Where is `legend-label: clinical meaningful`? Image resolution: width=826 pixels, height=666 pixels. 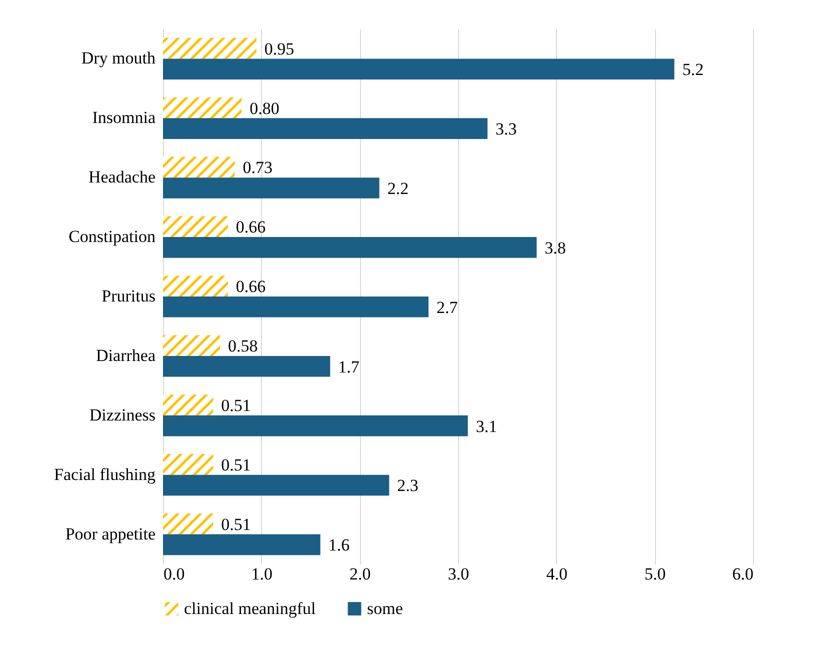 legend-label: clinical meaningful is located at coordinates (250, 608).